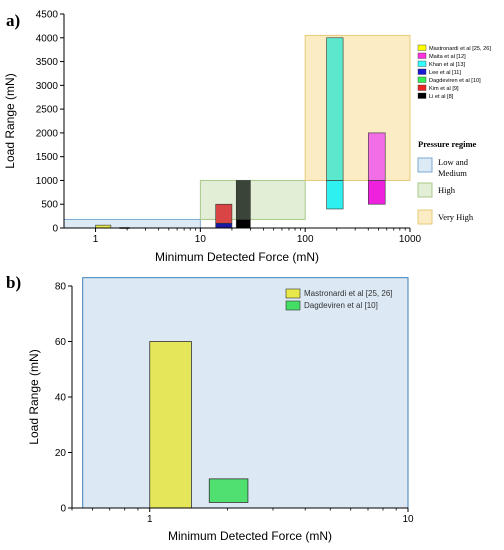  I want to click on y-tick-label: 2000, so click(47, 133).